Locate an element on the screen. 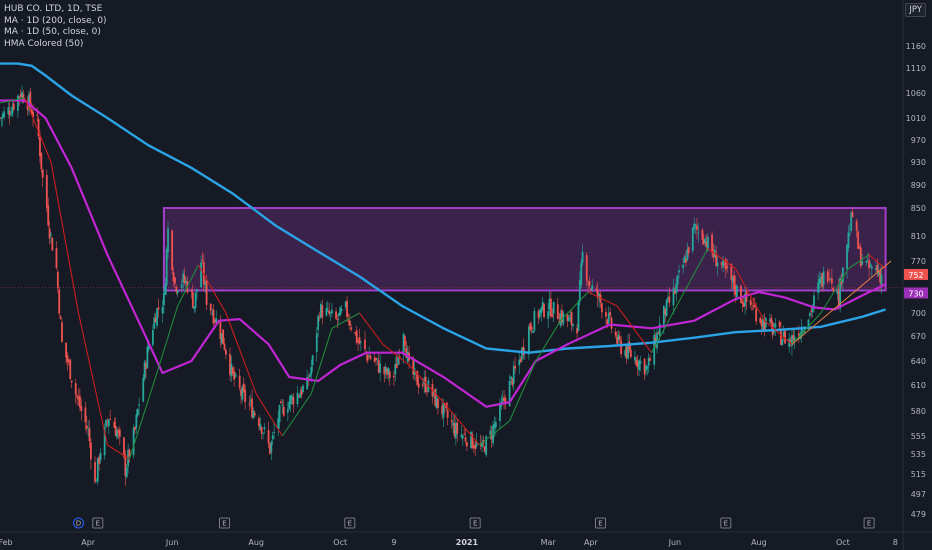  legend-hma: HMA Colored (50) is located at coordinates (44, 43).